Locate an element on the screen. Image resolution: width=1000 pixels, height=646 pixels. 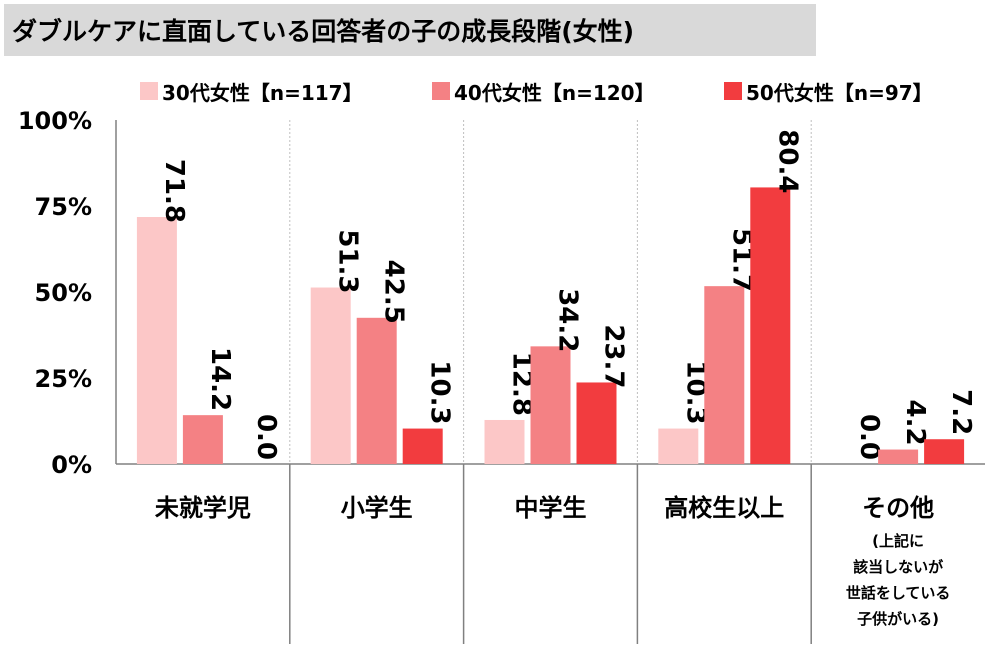
legend: 30代女性【n=117】 40代女性【n=120】 50代女性【n=97】 is located at coordinates (536, 93).